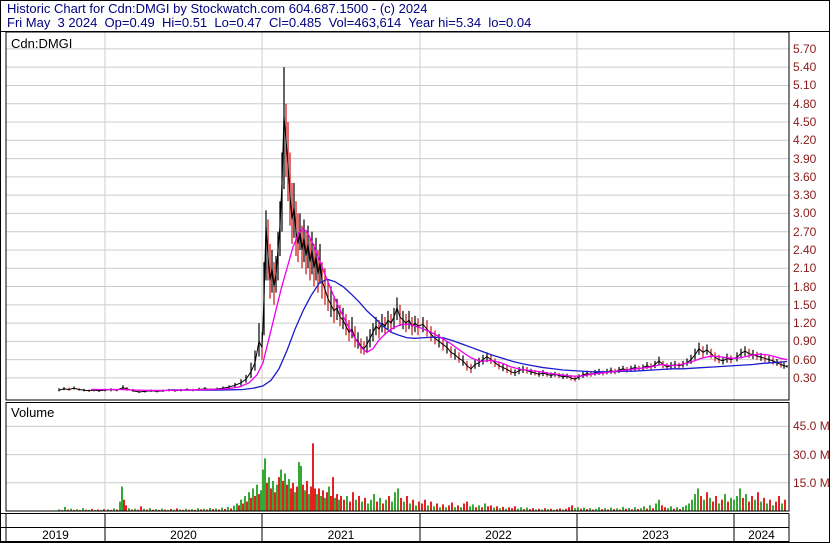 The width and height of the screenshot is (830, 543). I want to click on price-axis-tick: 2.70, so click(805, 231).